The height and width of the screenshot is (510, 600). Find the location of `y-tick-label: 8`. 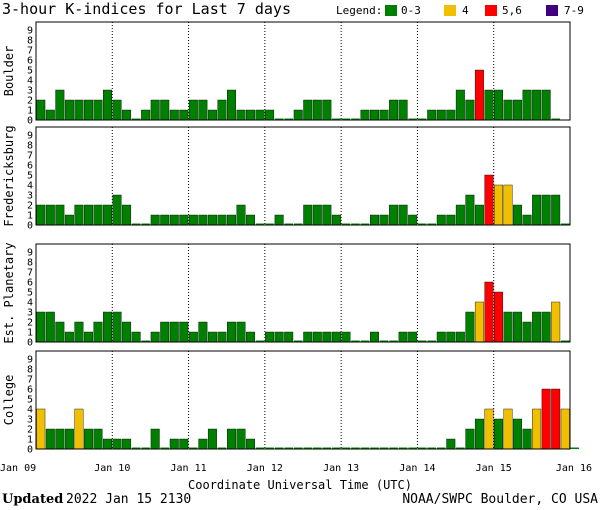

y-tick-label: 8 is located at coordinates (30, 146).